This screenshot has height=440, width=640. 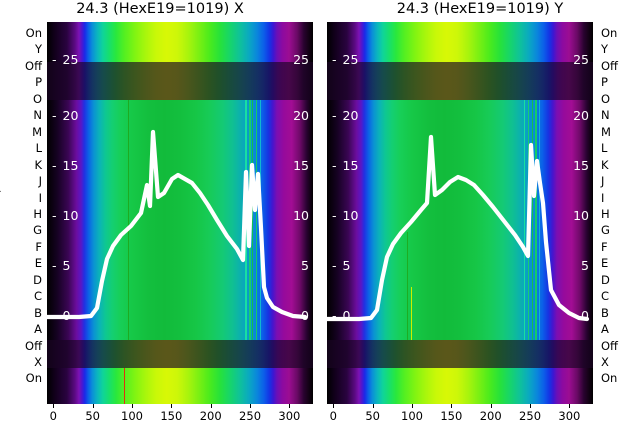 What do you see at coordinates (451, 416) in the screenshot?
I see `x-tick-label: 150` at bounding box center [451, 416].